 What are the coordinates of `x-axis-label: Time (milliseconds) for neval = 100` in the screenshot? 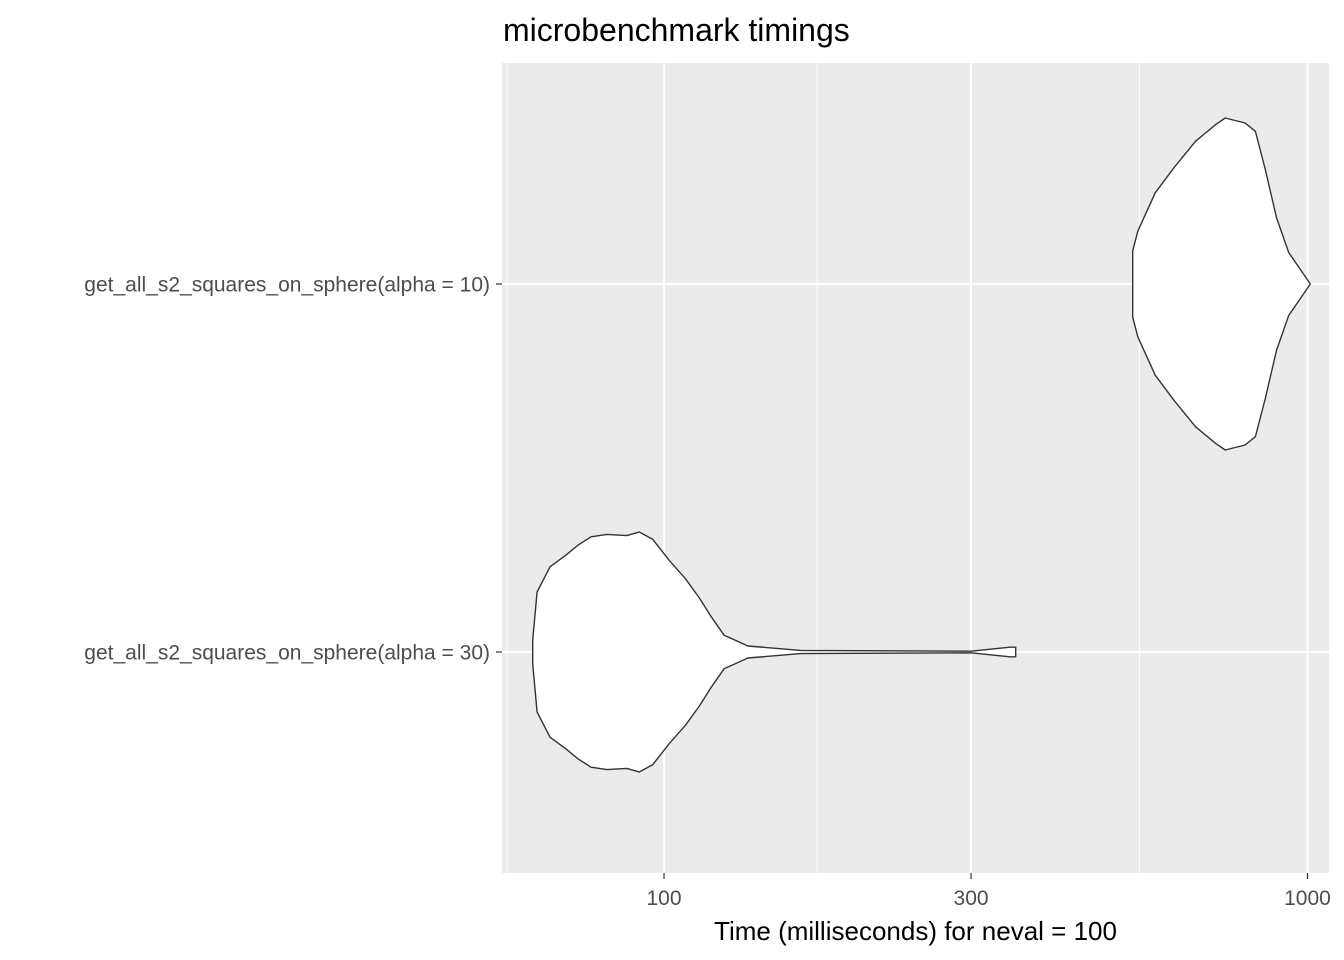 It's located at (915, 931).